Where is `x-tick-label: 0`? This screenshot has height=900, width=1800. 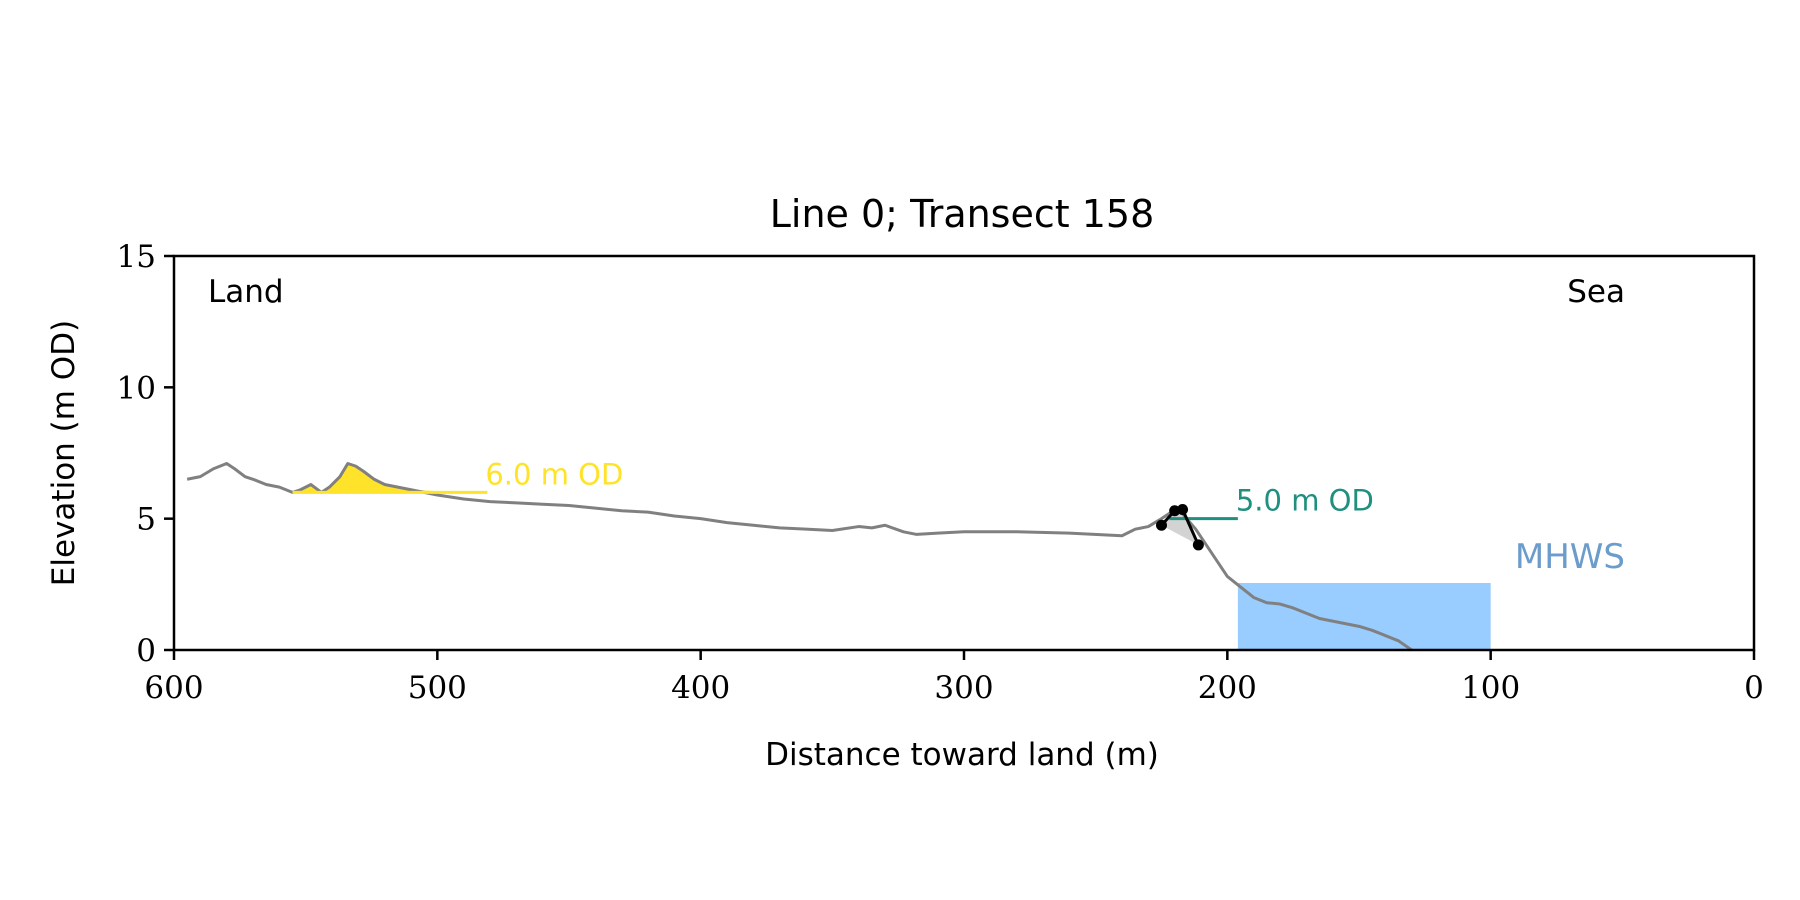 x-tick-label: 0 is located at coordinates (1754, 688).